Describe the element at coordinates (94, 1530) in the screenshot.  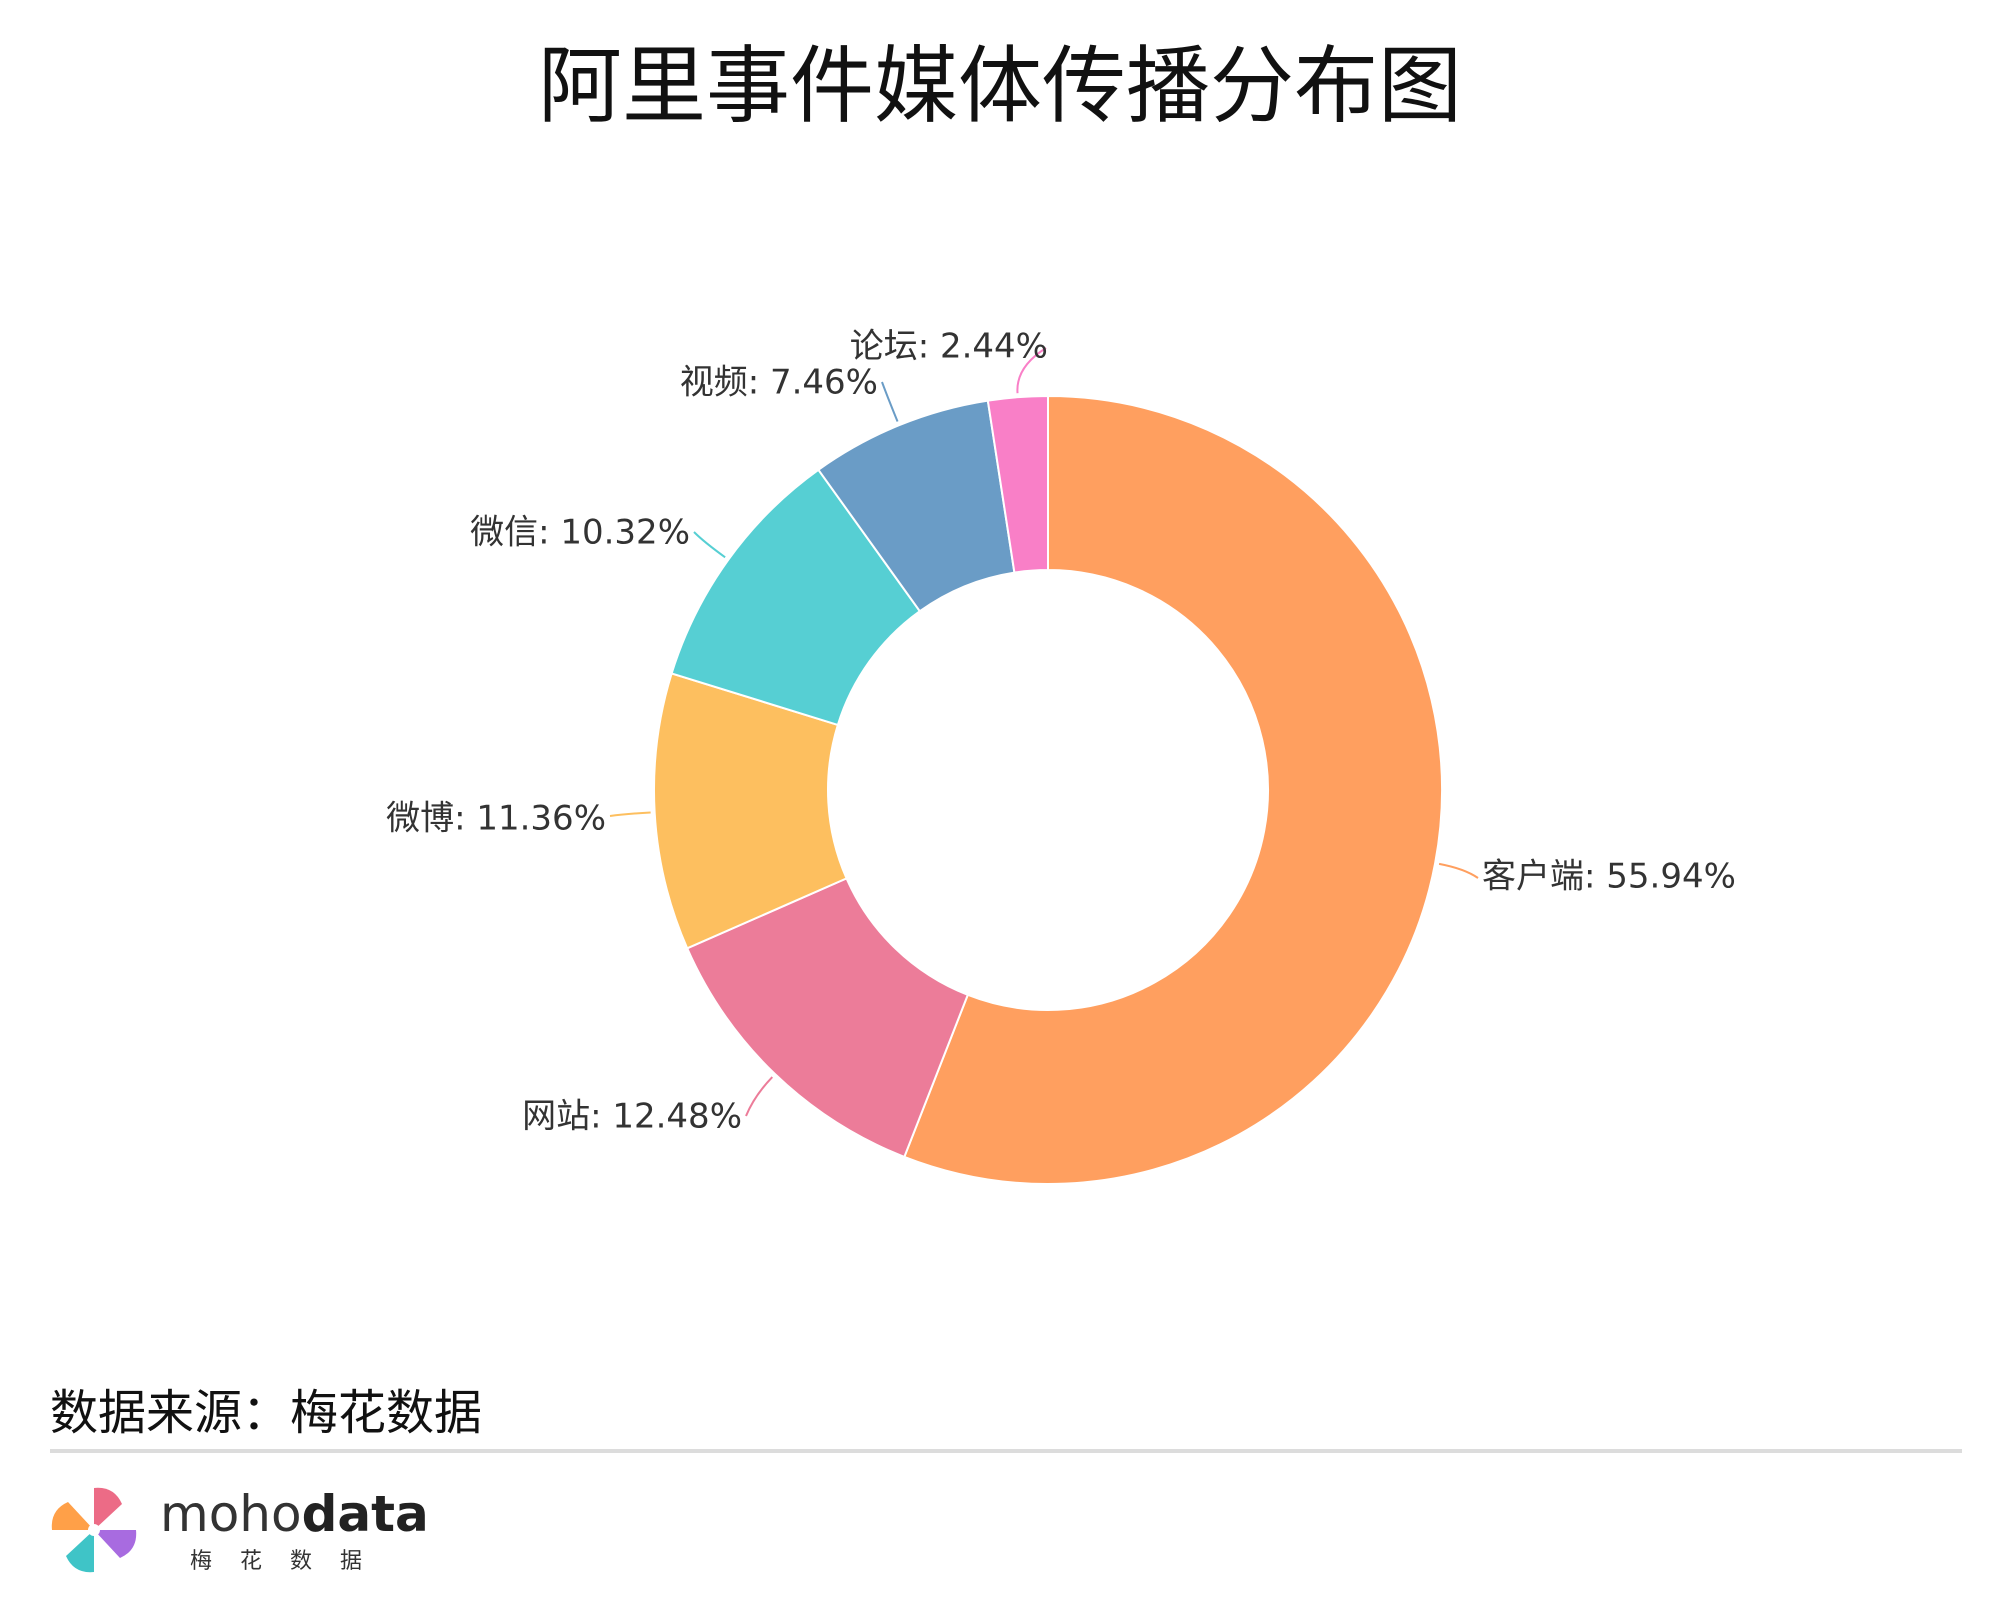
I see `pinwheel-logo-icon` at that location.